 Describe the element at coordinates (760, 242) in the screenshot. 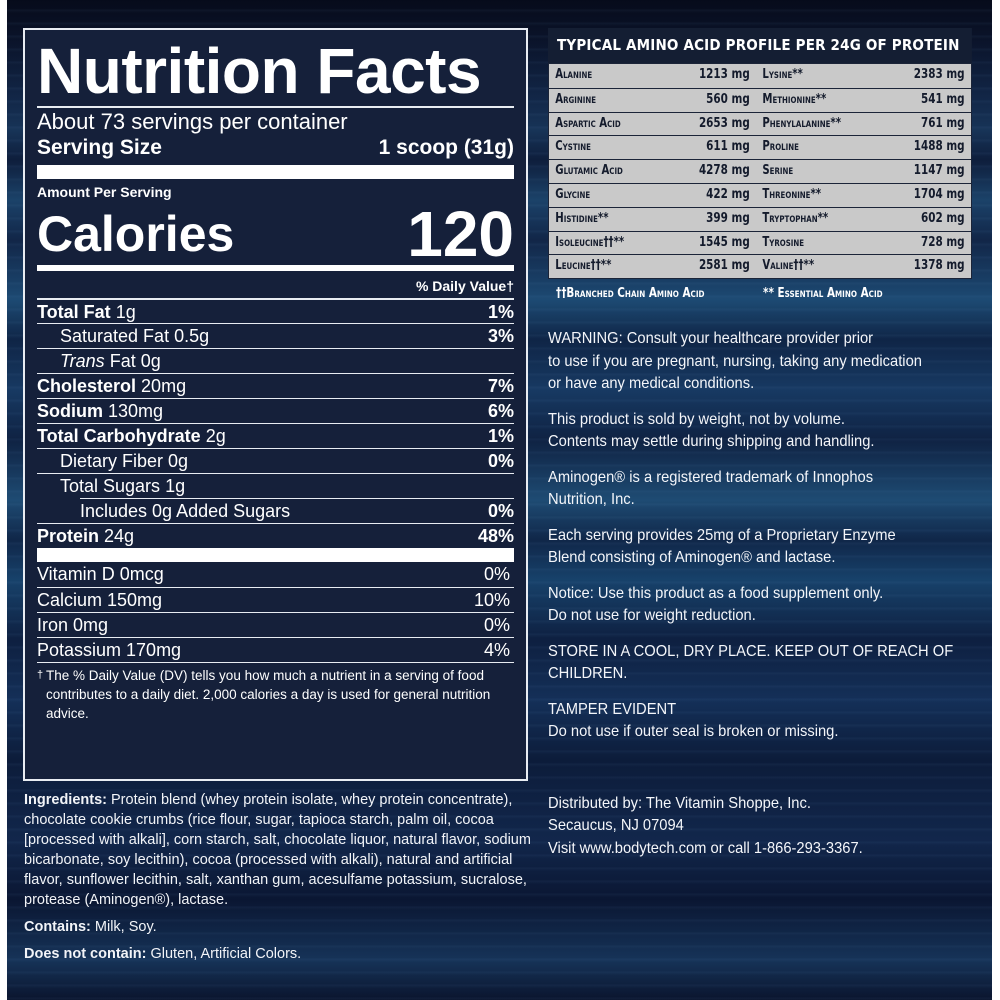

I see `amino-row: Isoleucine††** 1545 mg Tyrosine 728 mg` at that location.